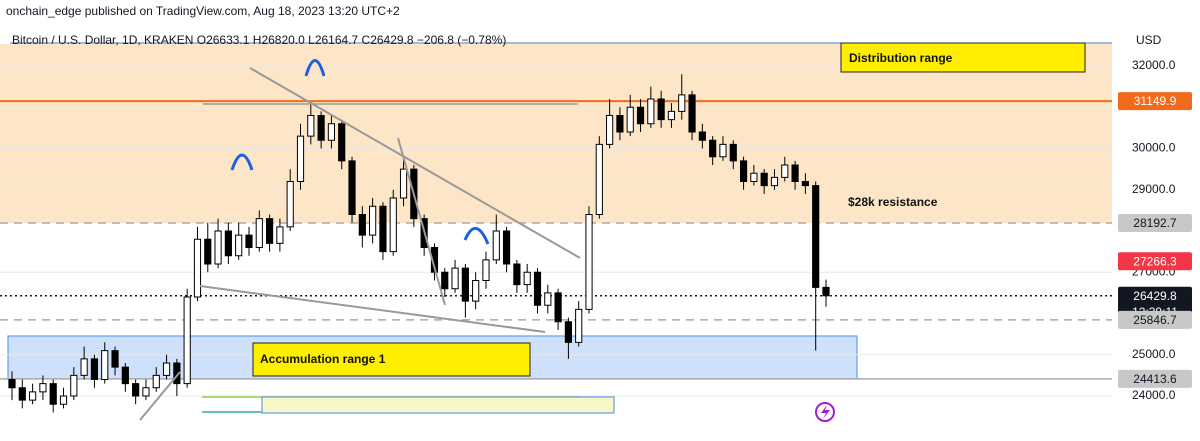  Describe the element at coordinates (1149, 40) in the screenshot. I see `axis-label: USD` at that location.